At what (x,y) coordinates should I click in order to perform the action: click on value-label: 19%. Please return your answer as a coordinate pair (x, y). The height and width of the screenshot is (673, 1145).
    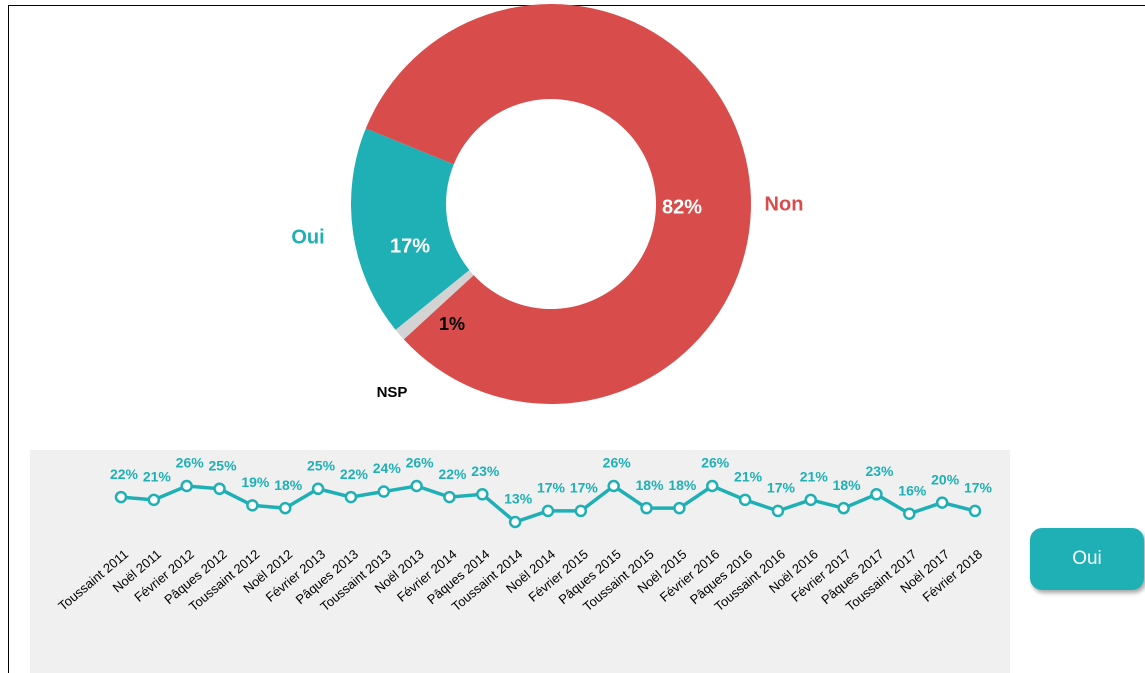
    Looking at the image, I should click on (255, 482).